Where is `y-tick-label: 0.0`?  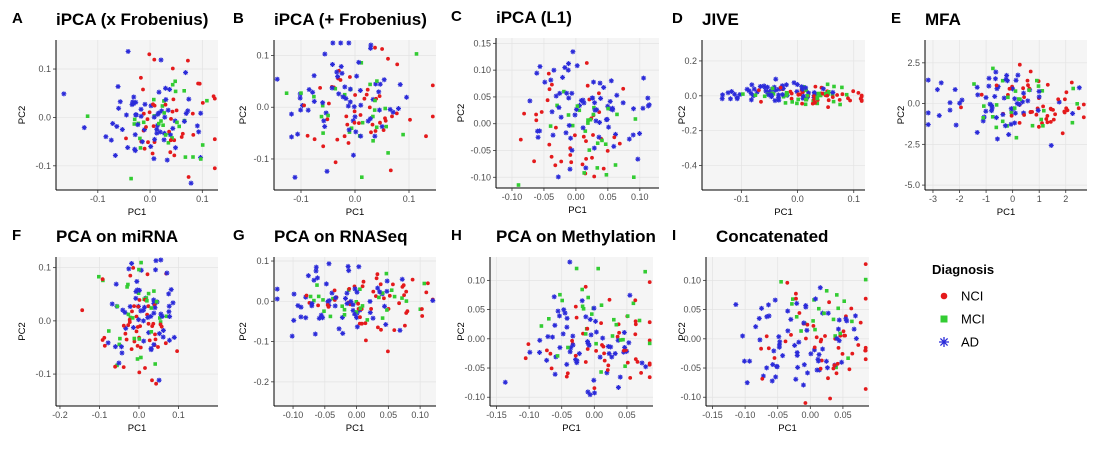
y-tick-label: 0.0 is located at coordinates (44, 117).